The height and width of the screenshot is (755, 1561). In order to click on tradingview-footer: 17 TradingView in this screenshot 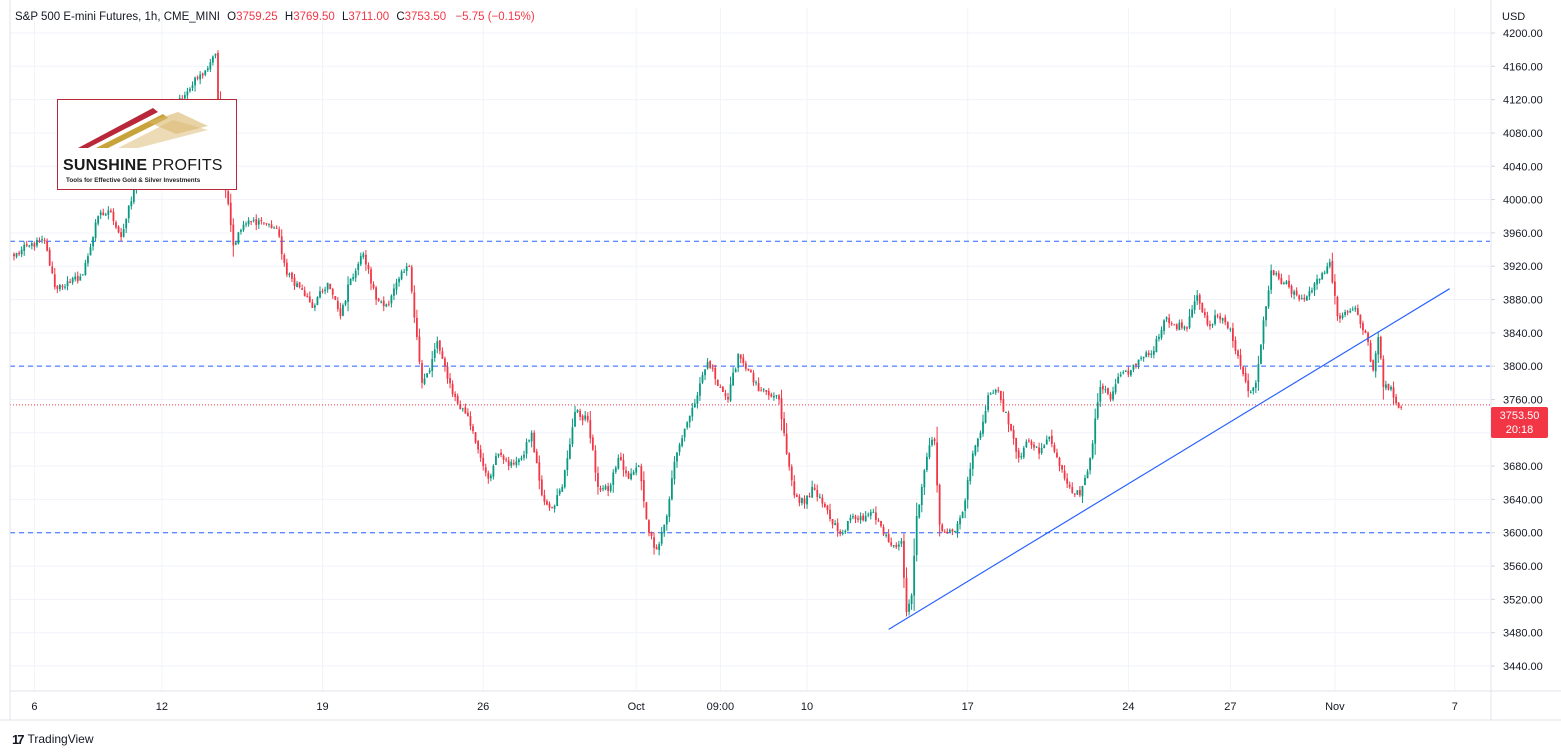, I will do `click(53, 739)`.